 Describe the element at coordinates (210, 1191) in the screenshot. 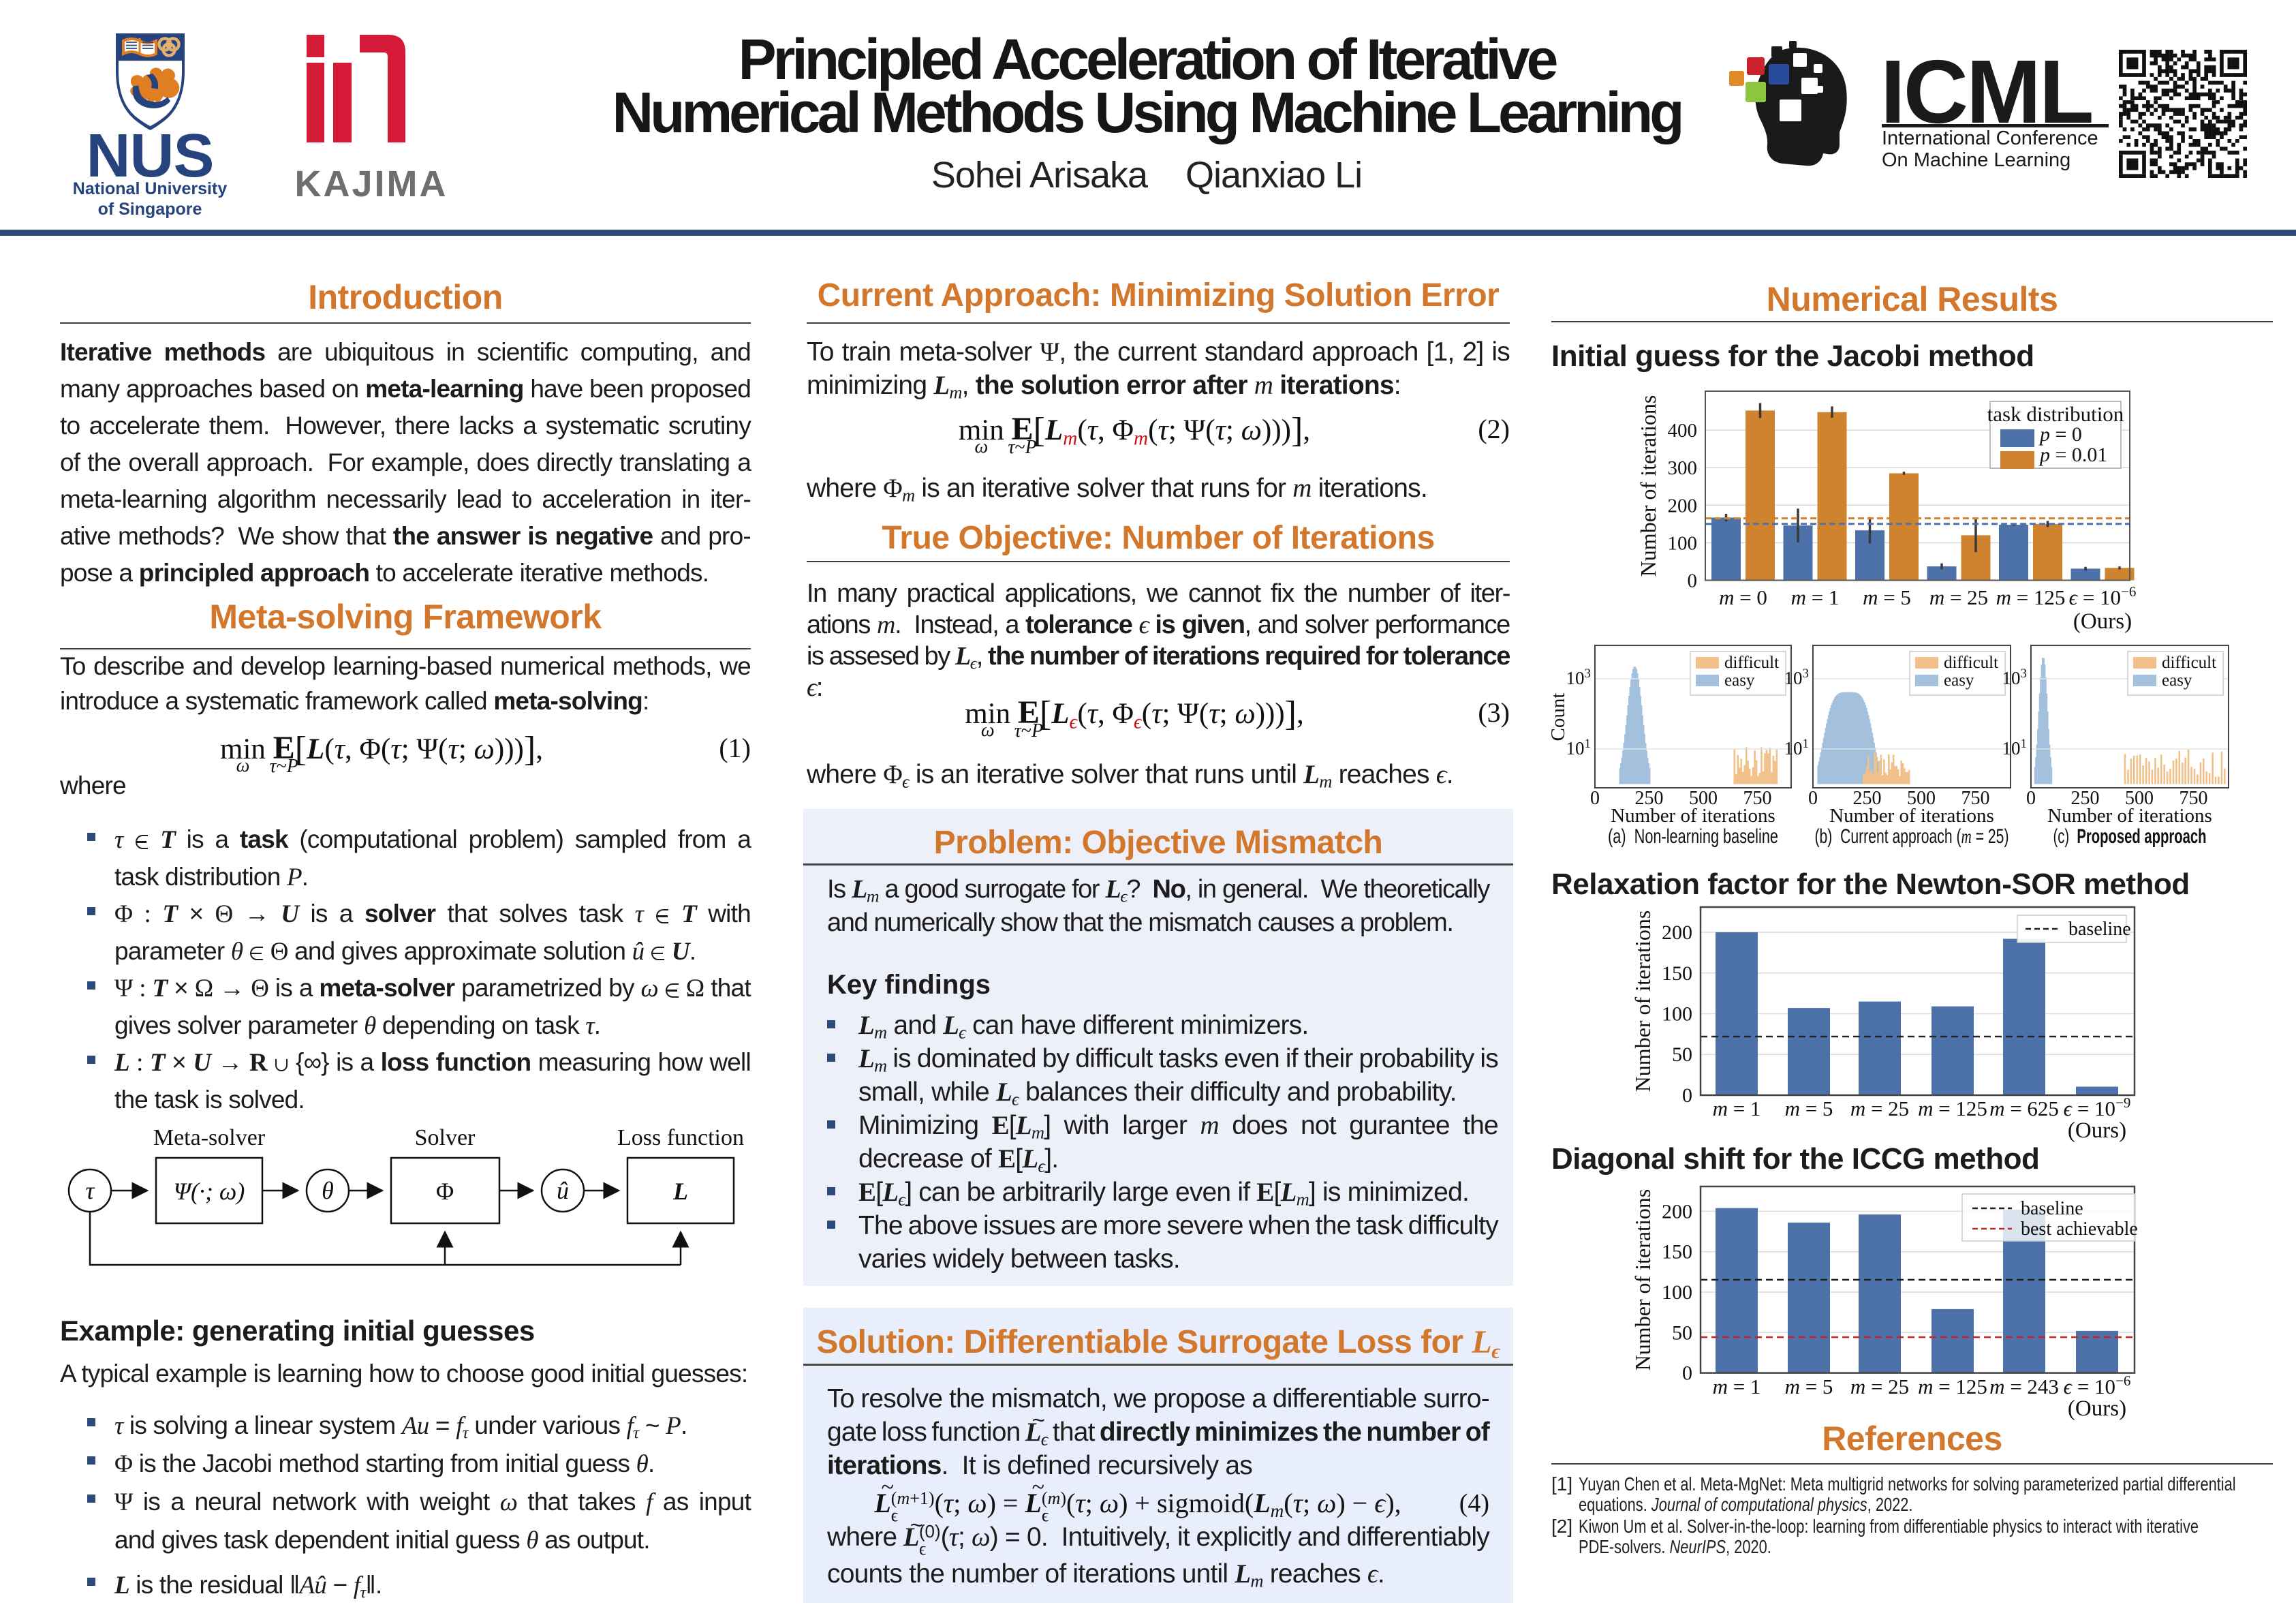

I see `svg-text: Ψ(·; ω)` at that location.